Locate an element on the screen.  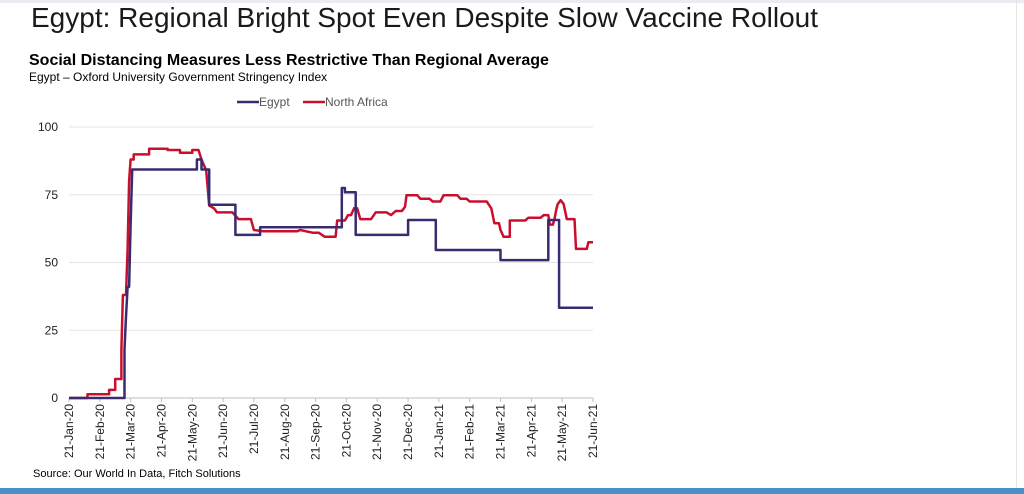
x-tick-label: 21-Jul-20 is located at coordinates (254, 429).